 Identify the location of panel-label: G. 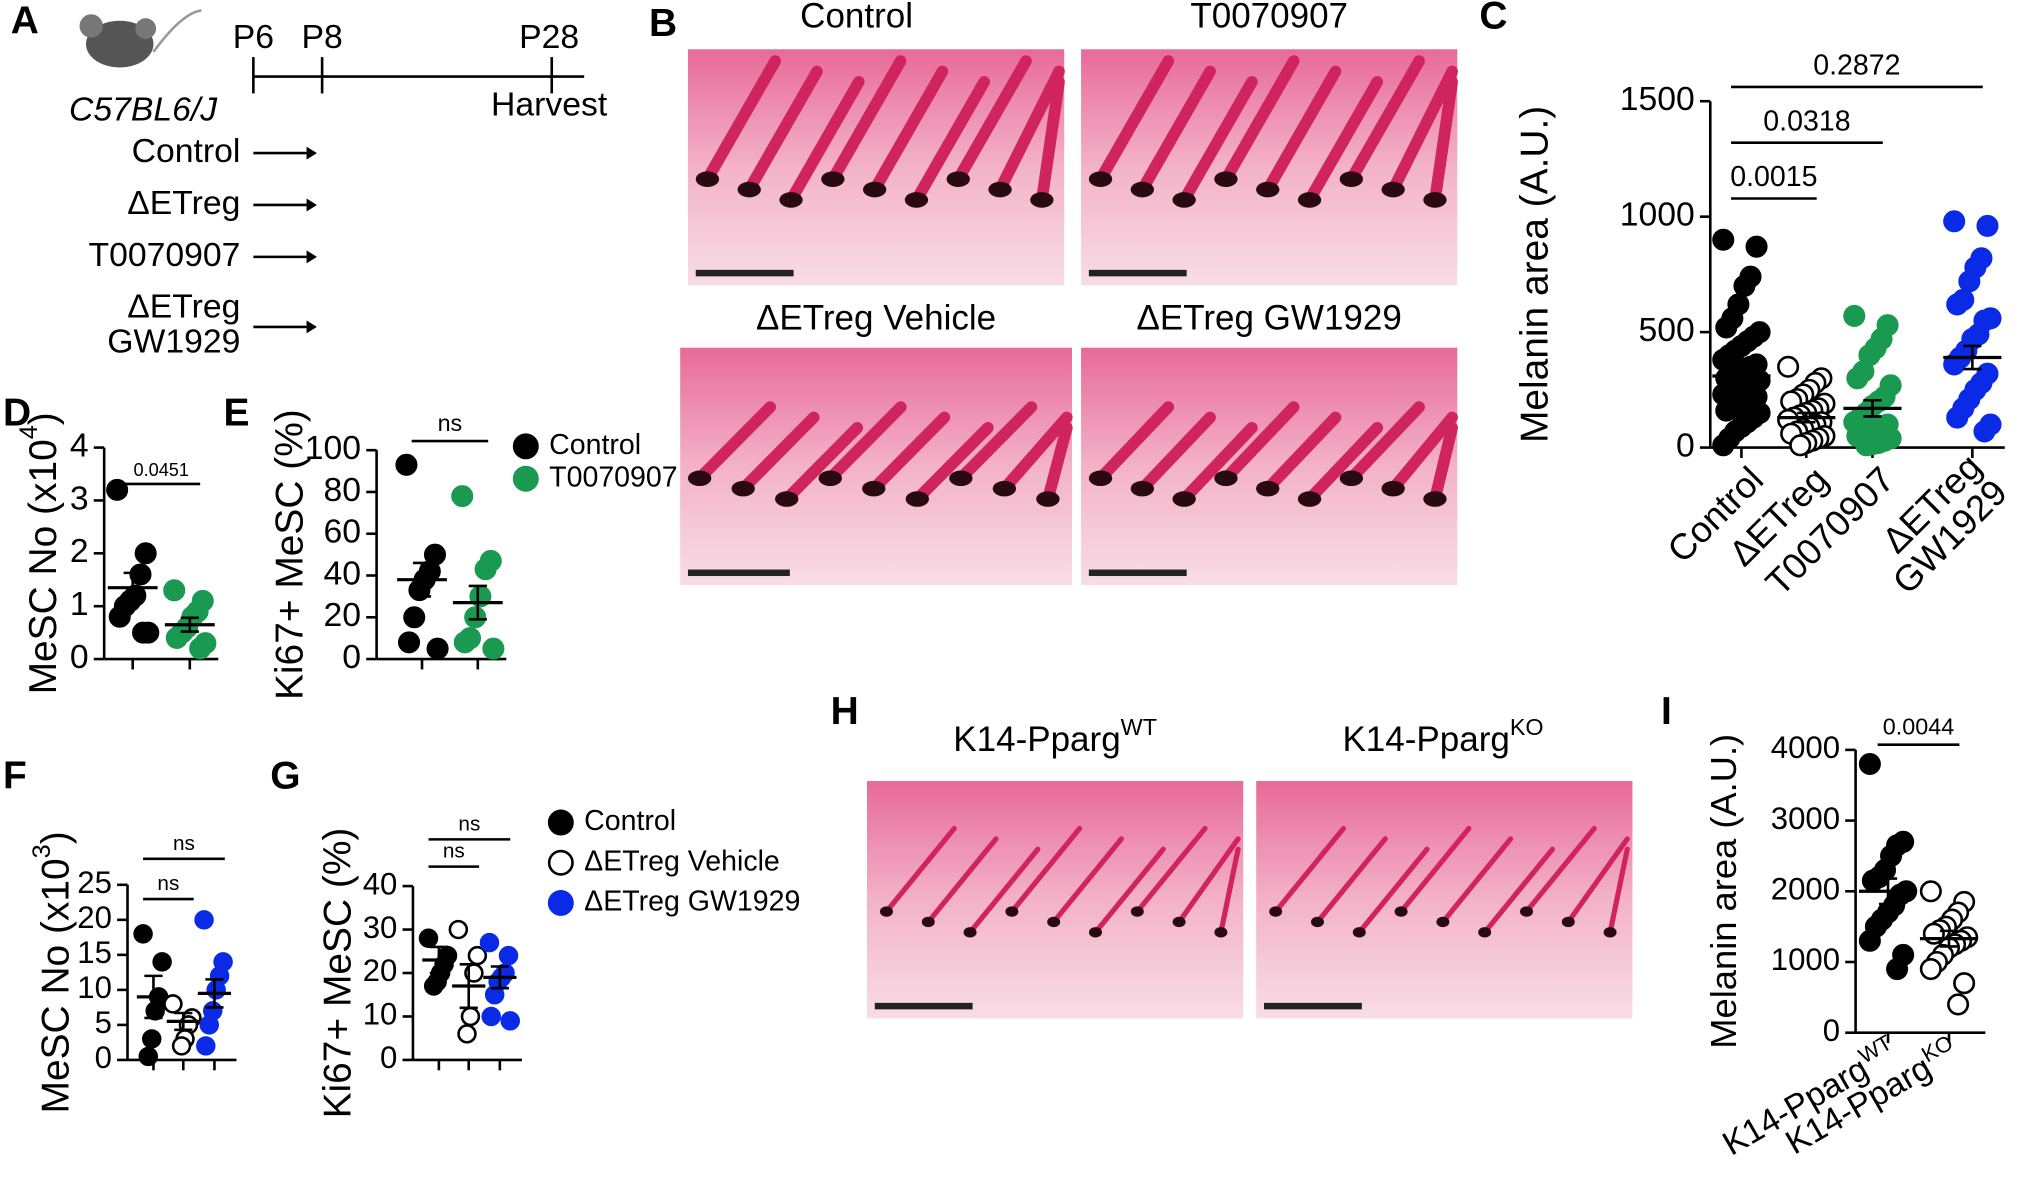
(285, 776).